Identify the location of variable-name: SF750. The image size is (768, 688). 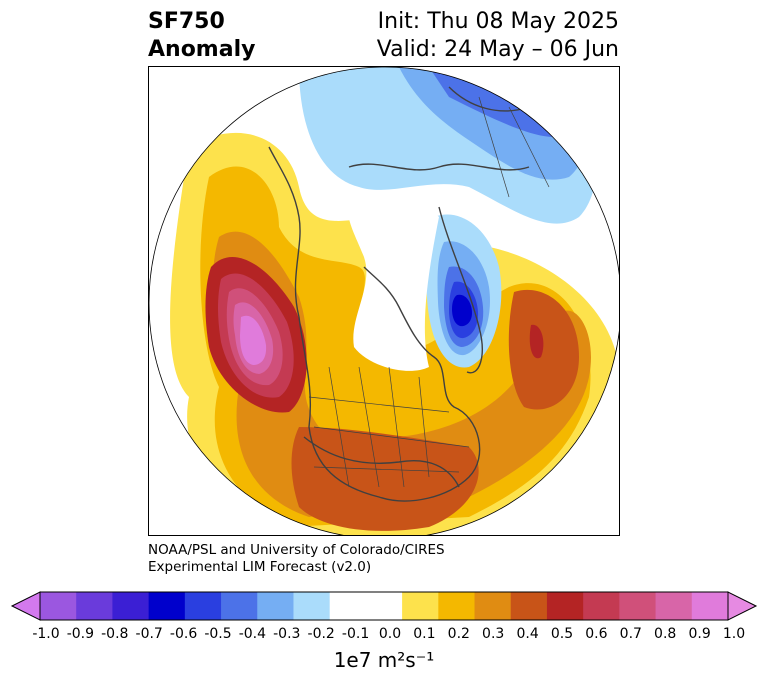
(186, 21).